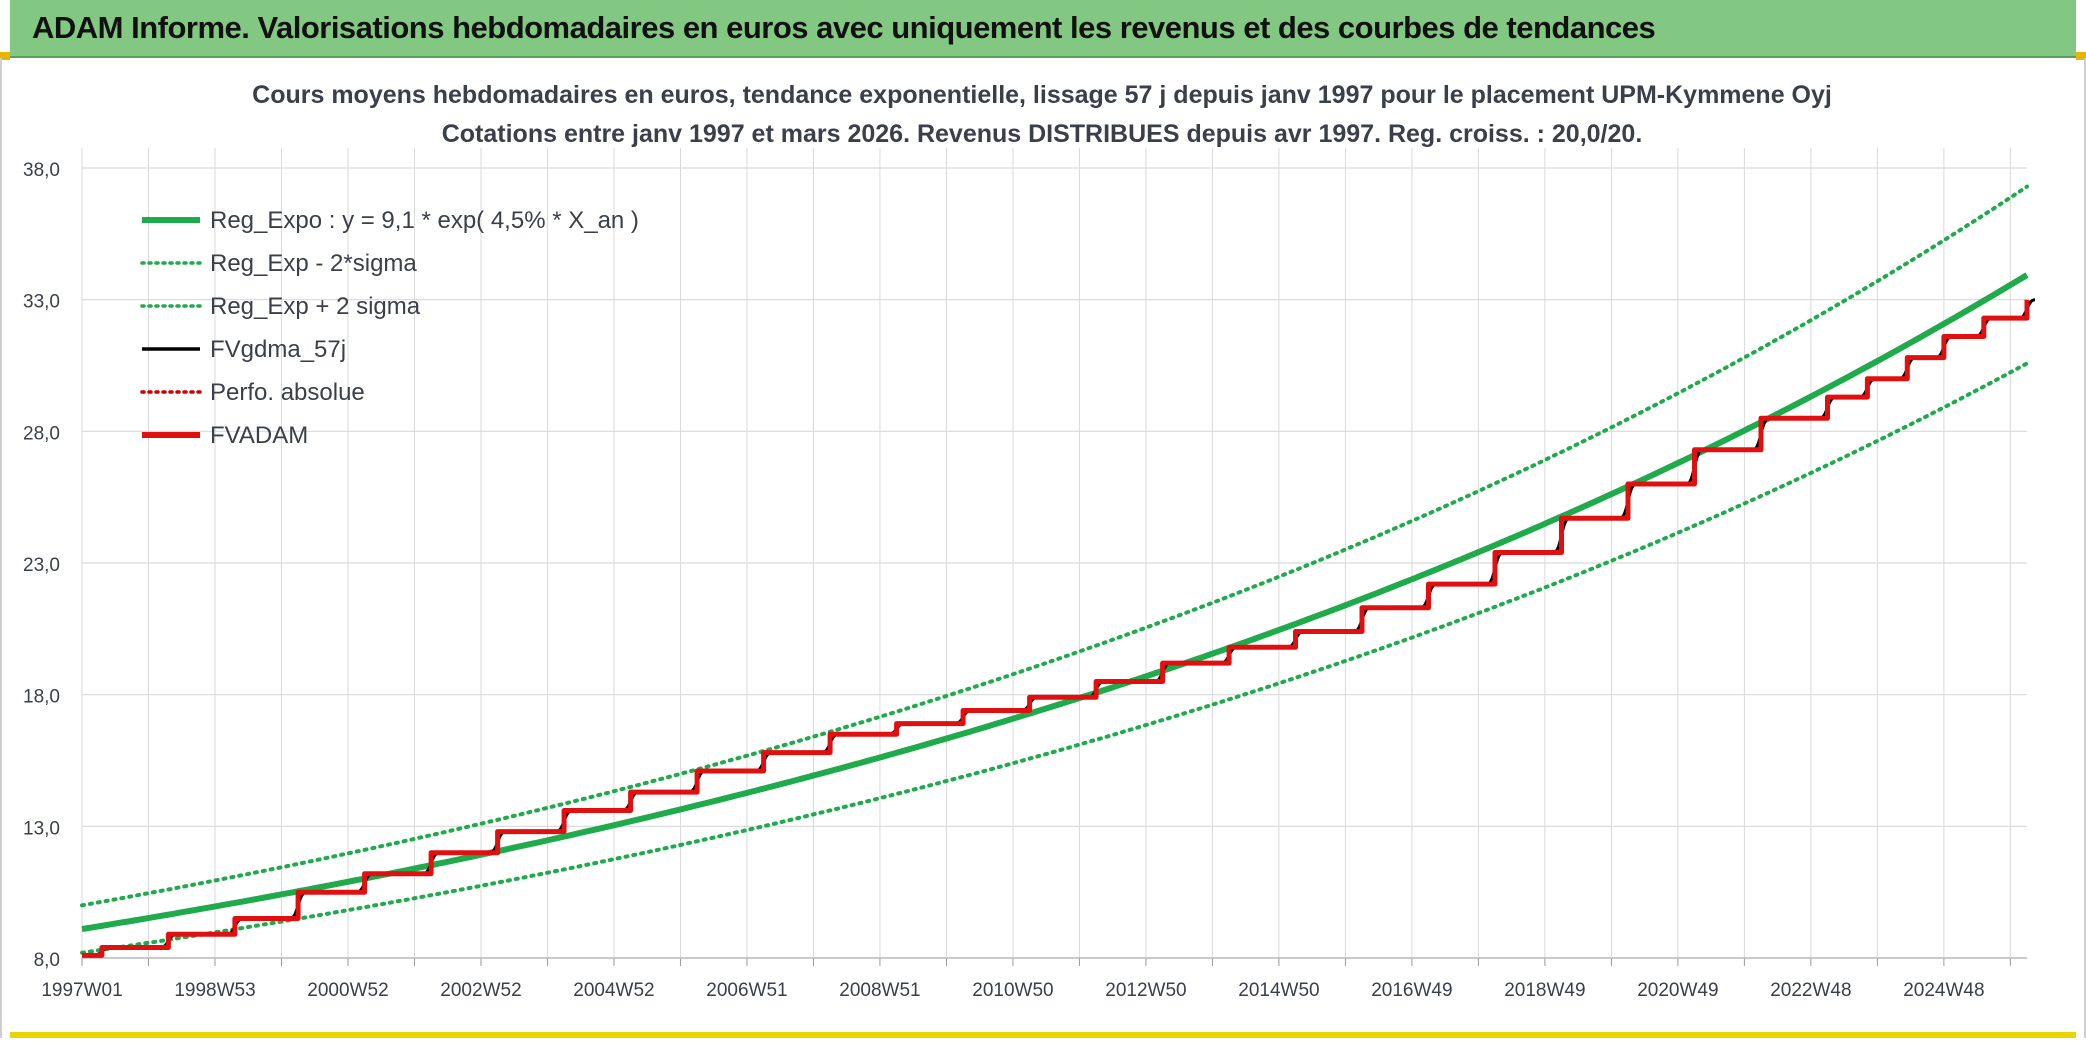 The width and height of the screenshot is (2086, 1043). Describe the element at coordinates (1810, 990) in the screenshot. I see `x-tick-label: 2022W48` at that location.